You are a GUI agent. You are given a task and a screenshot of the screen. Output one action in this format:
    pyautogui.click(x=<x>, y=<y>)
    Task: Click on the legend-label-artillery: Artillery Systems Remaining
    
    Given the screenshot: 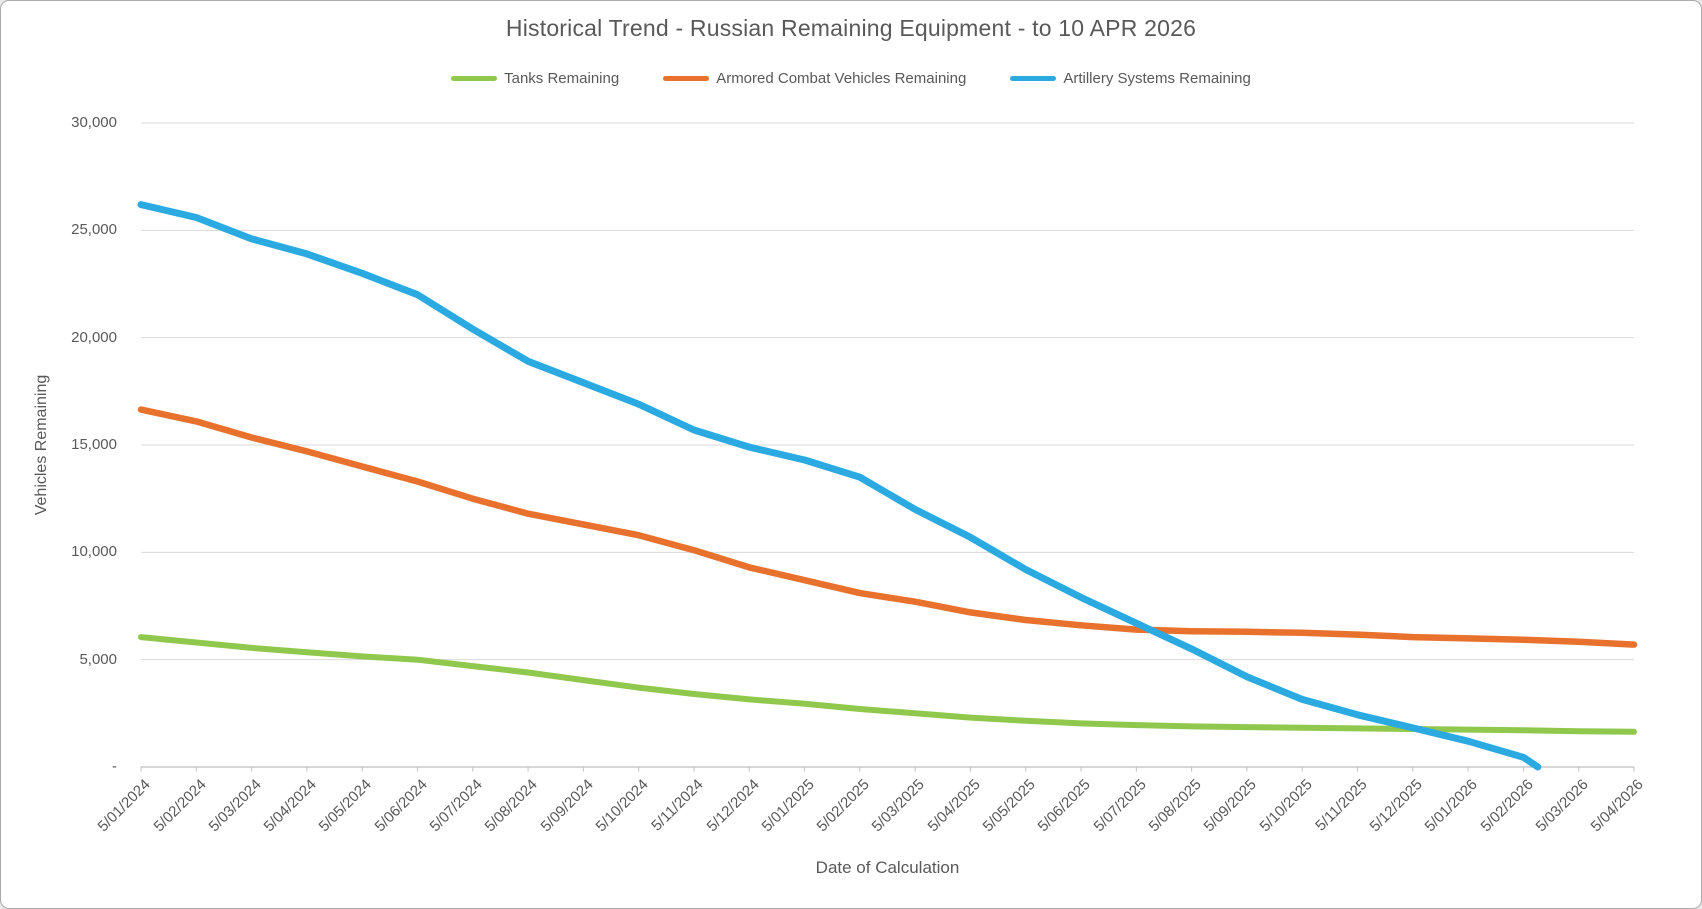 What is the action you would take?
    pyautogui.click(x=1157, y=78)
    